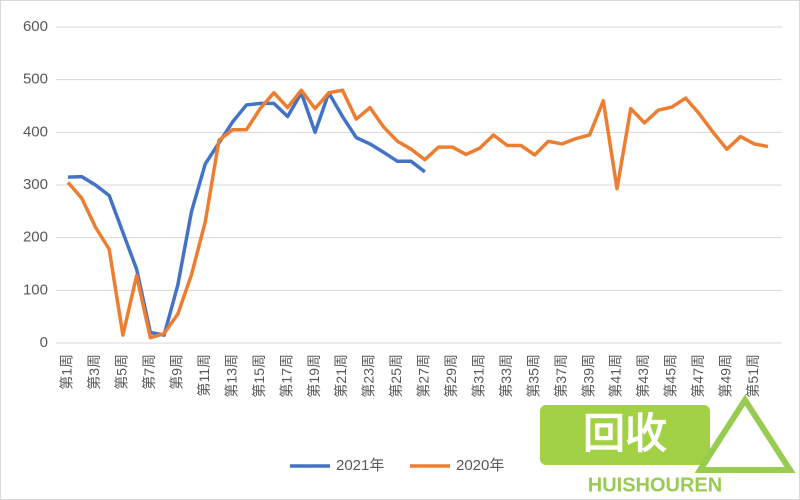 Image resolution: width=800 pixels, height=500 pixels. I want to click on x-tick-label: 第5周, so click(122, 372).